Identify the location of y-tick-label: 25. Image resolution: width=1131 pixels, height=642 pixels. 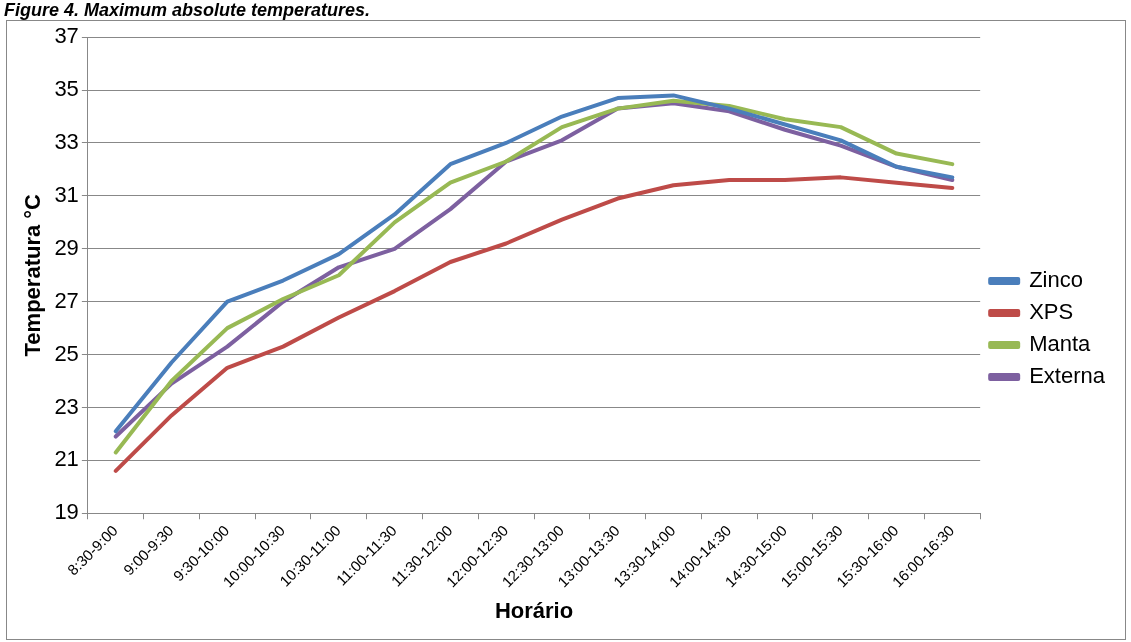
(66, 353).